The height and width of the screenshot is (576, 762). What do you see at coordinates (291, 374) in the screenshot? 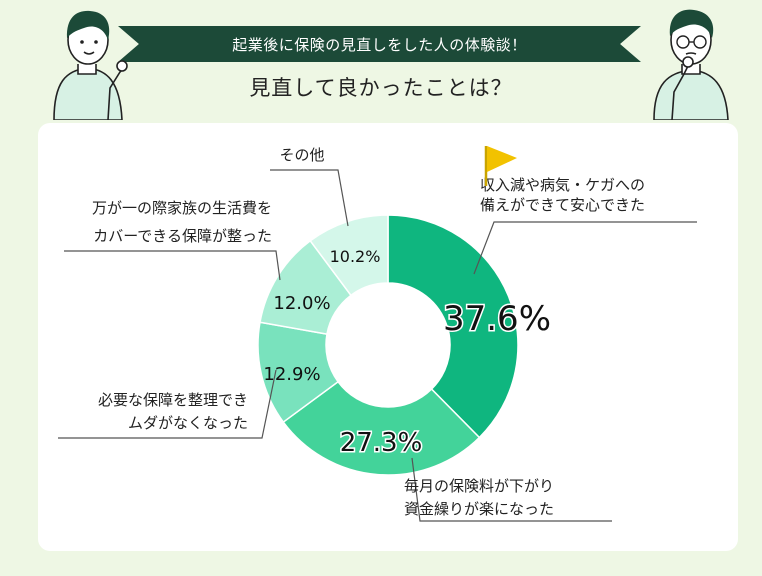
I see `value-label-2: 12.9%` at bounding box center [291, 374].